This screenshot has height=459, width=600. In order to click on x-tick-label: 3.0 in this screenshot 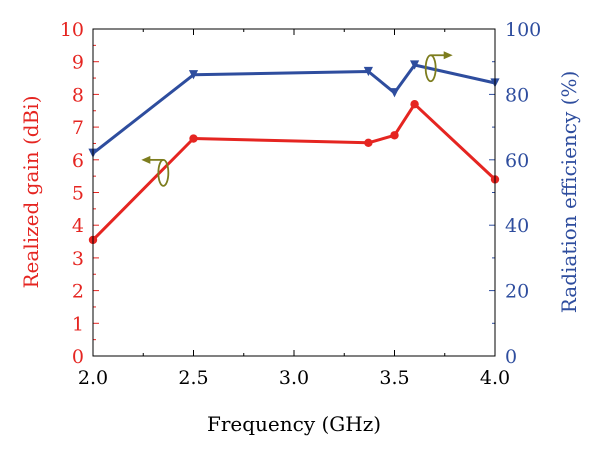, I will do `click(294, 378)`.